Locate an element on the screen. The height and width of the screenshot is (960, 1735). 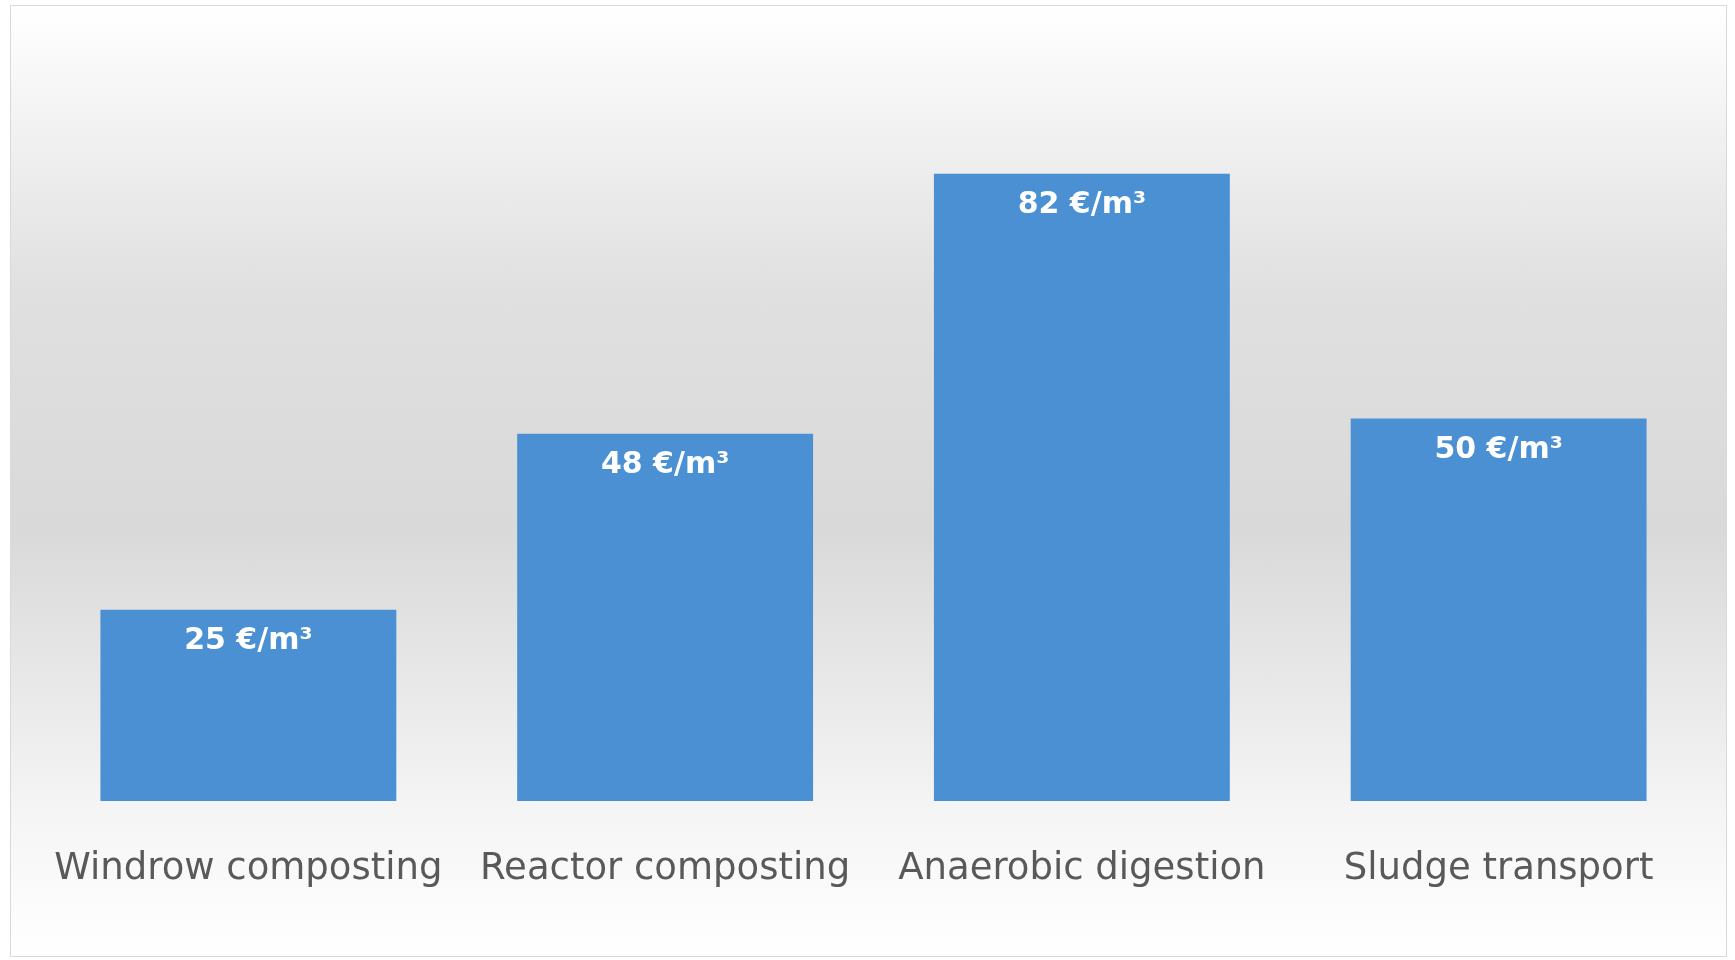
x-tick-label: Reactor composting is located at coordinates (665, 866).